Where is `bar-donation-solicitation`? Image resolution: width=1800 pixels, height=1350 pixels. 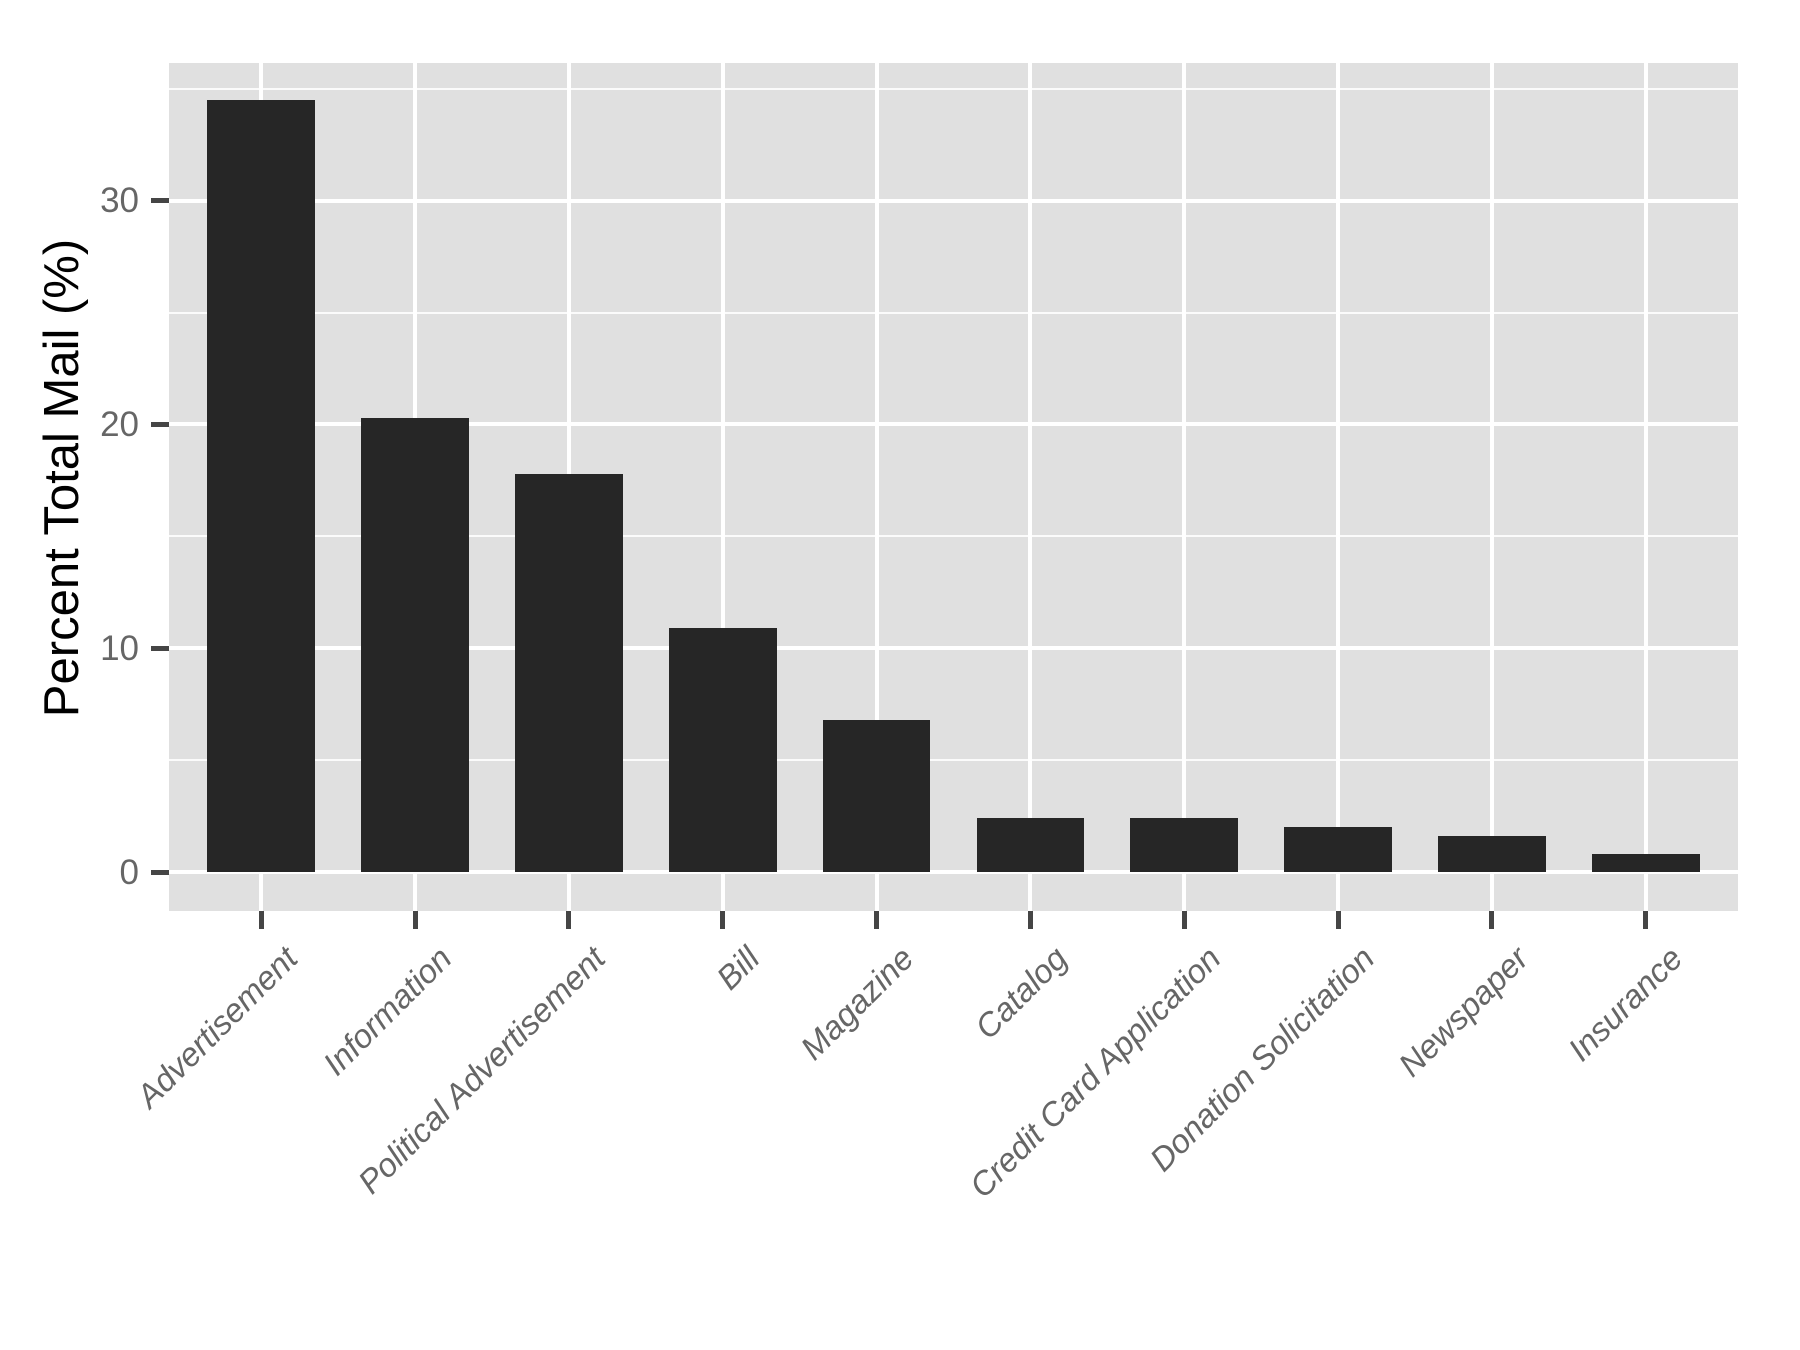 bar-donation-solicitation is located at coordinates (1338, 850).